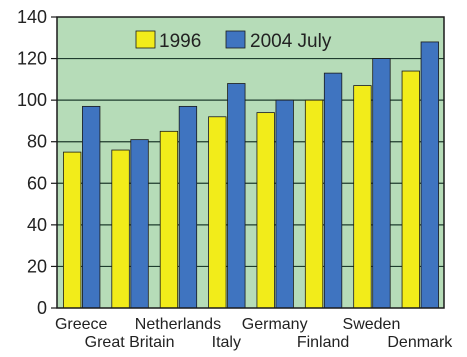  I want to click on x-tick-label: Greece, so click(81, 324).